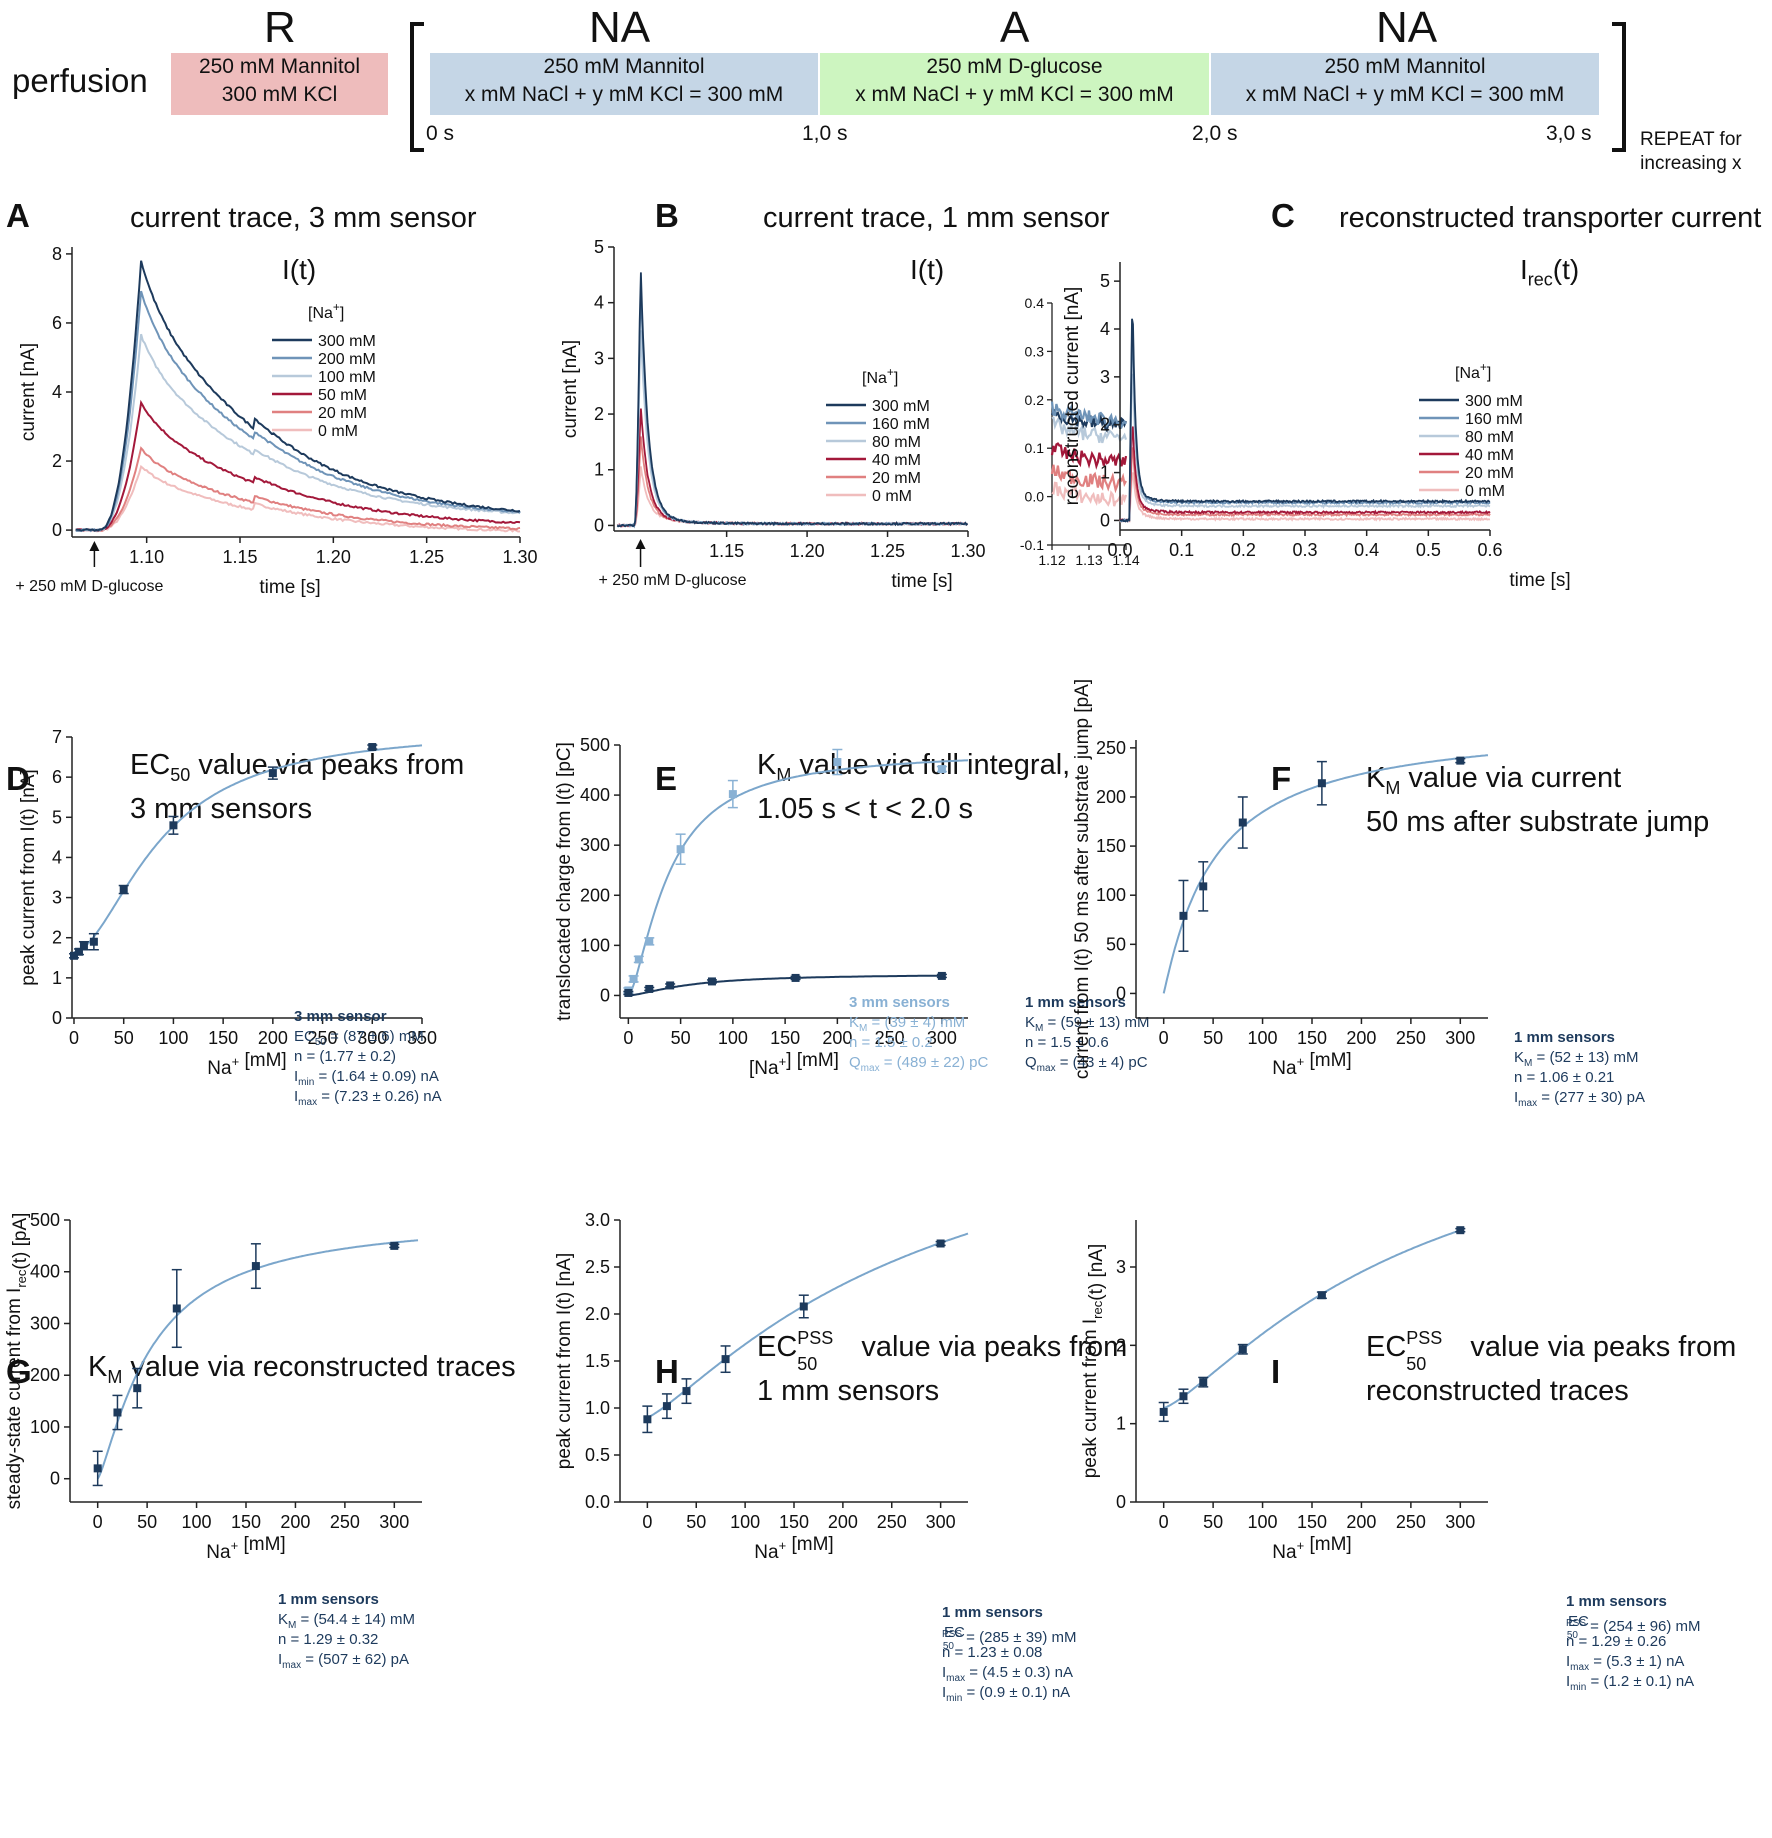  Describe the element at coordinates (14, 1290) in the screenshot. I see `label-part: I` at that location.